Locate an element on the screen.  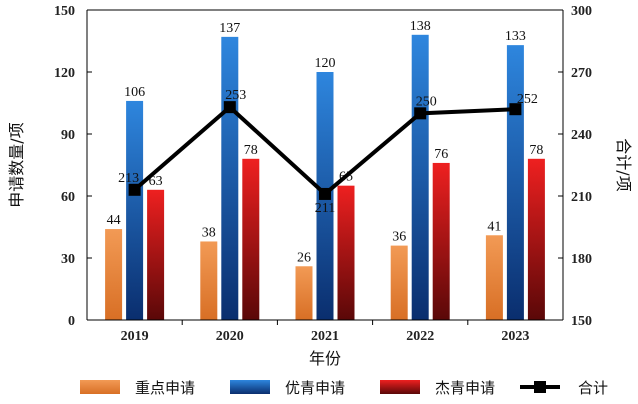
data-label-优青申请-2023: 133 is located at coordinates (515, 36).